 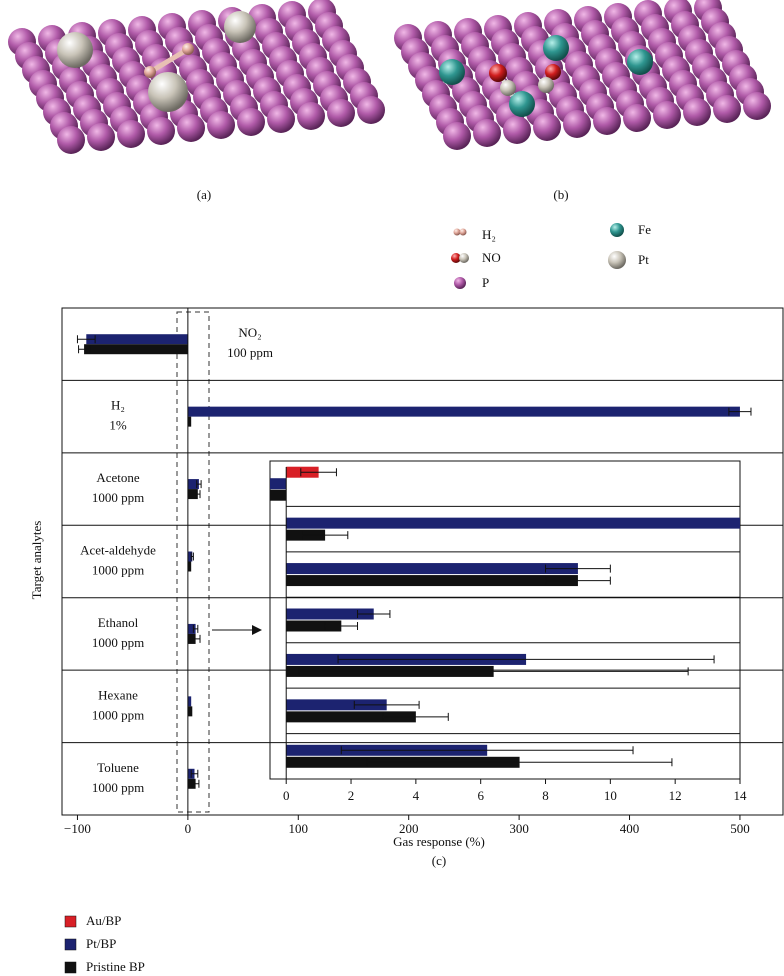 What do you see at coordinates (551, 256) in the screenshot?
I see `molecule-legend: H₂ NO P Fe Pt` at bounding box center [551, 256].